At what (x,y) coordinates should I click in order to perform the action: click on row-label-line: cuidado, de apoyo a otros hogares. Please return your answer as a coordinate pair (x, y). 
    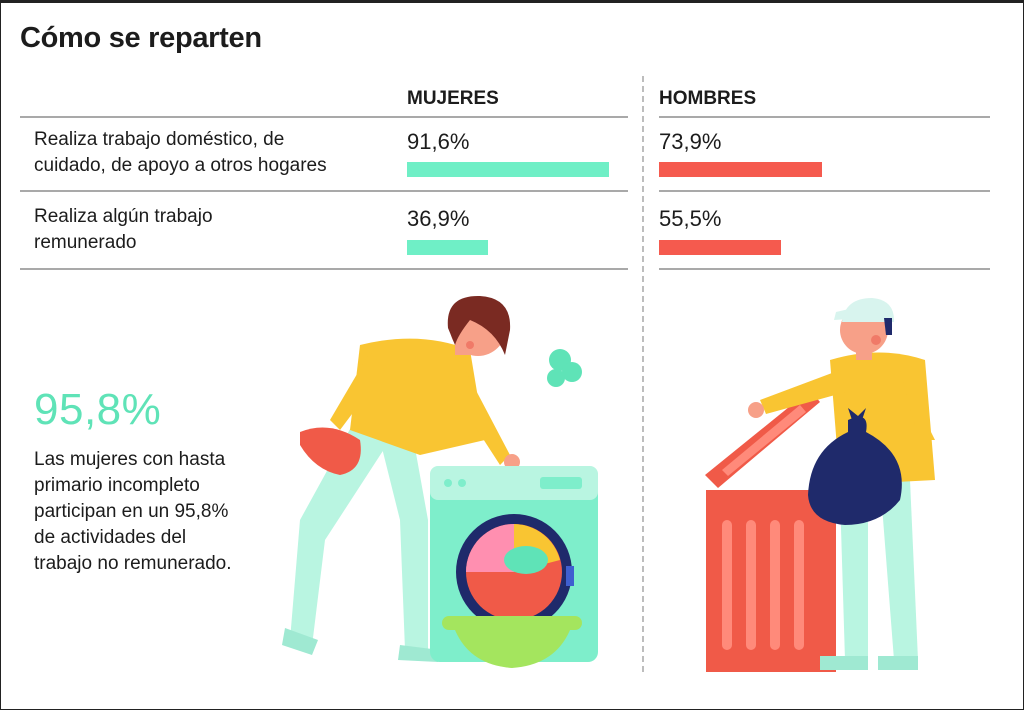
    Looking at the image, I should click on (180, 165).